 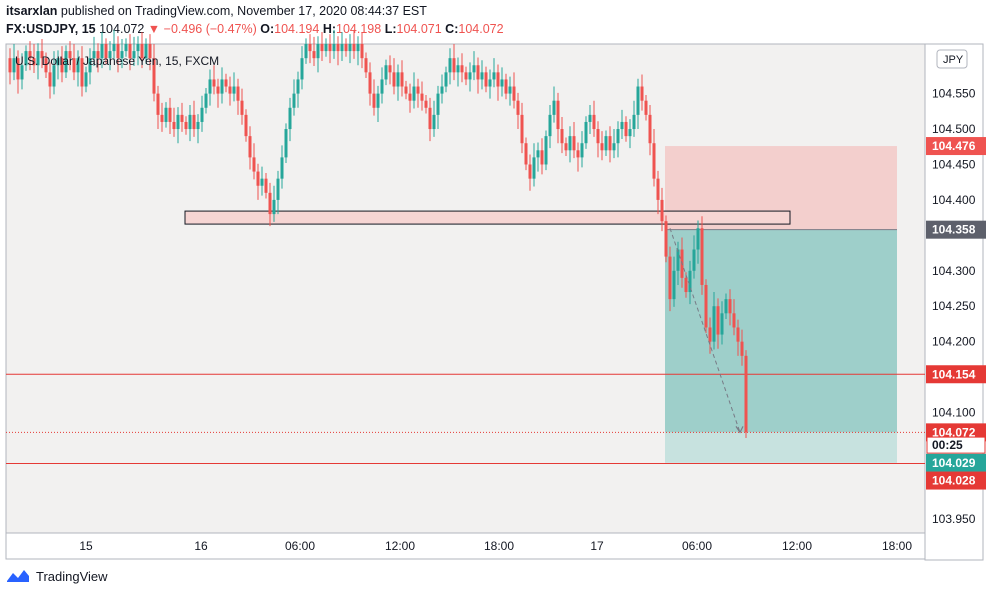 I want to click on take-profit-zone, so click(x=781, y=447).